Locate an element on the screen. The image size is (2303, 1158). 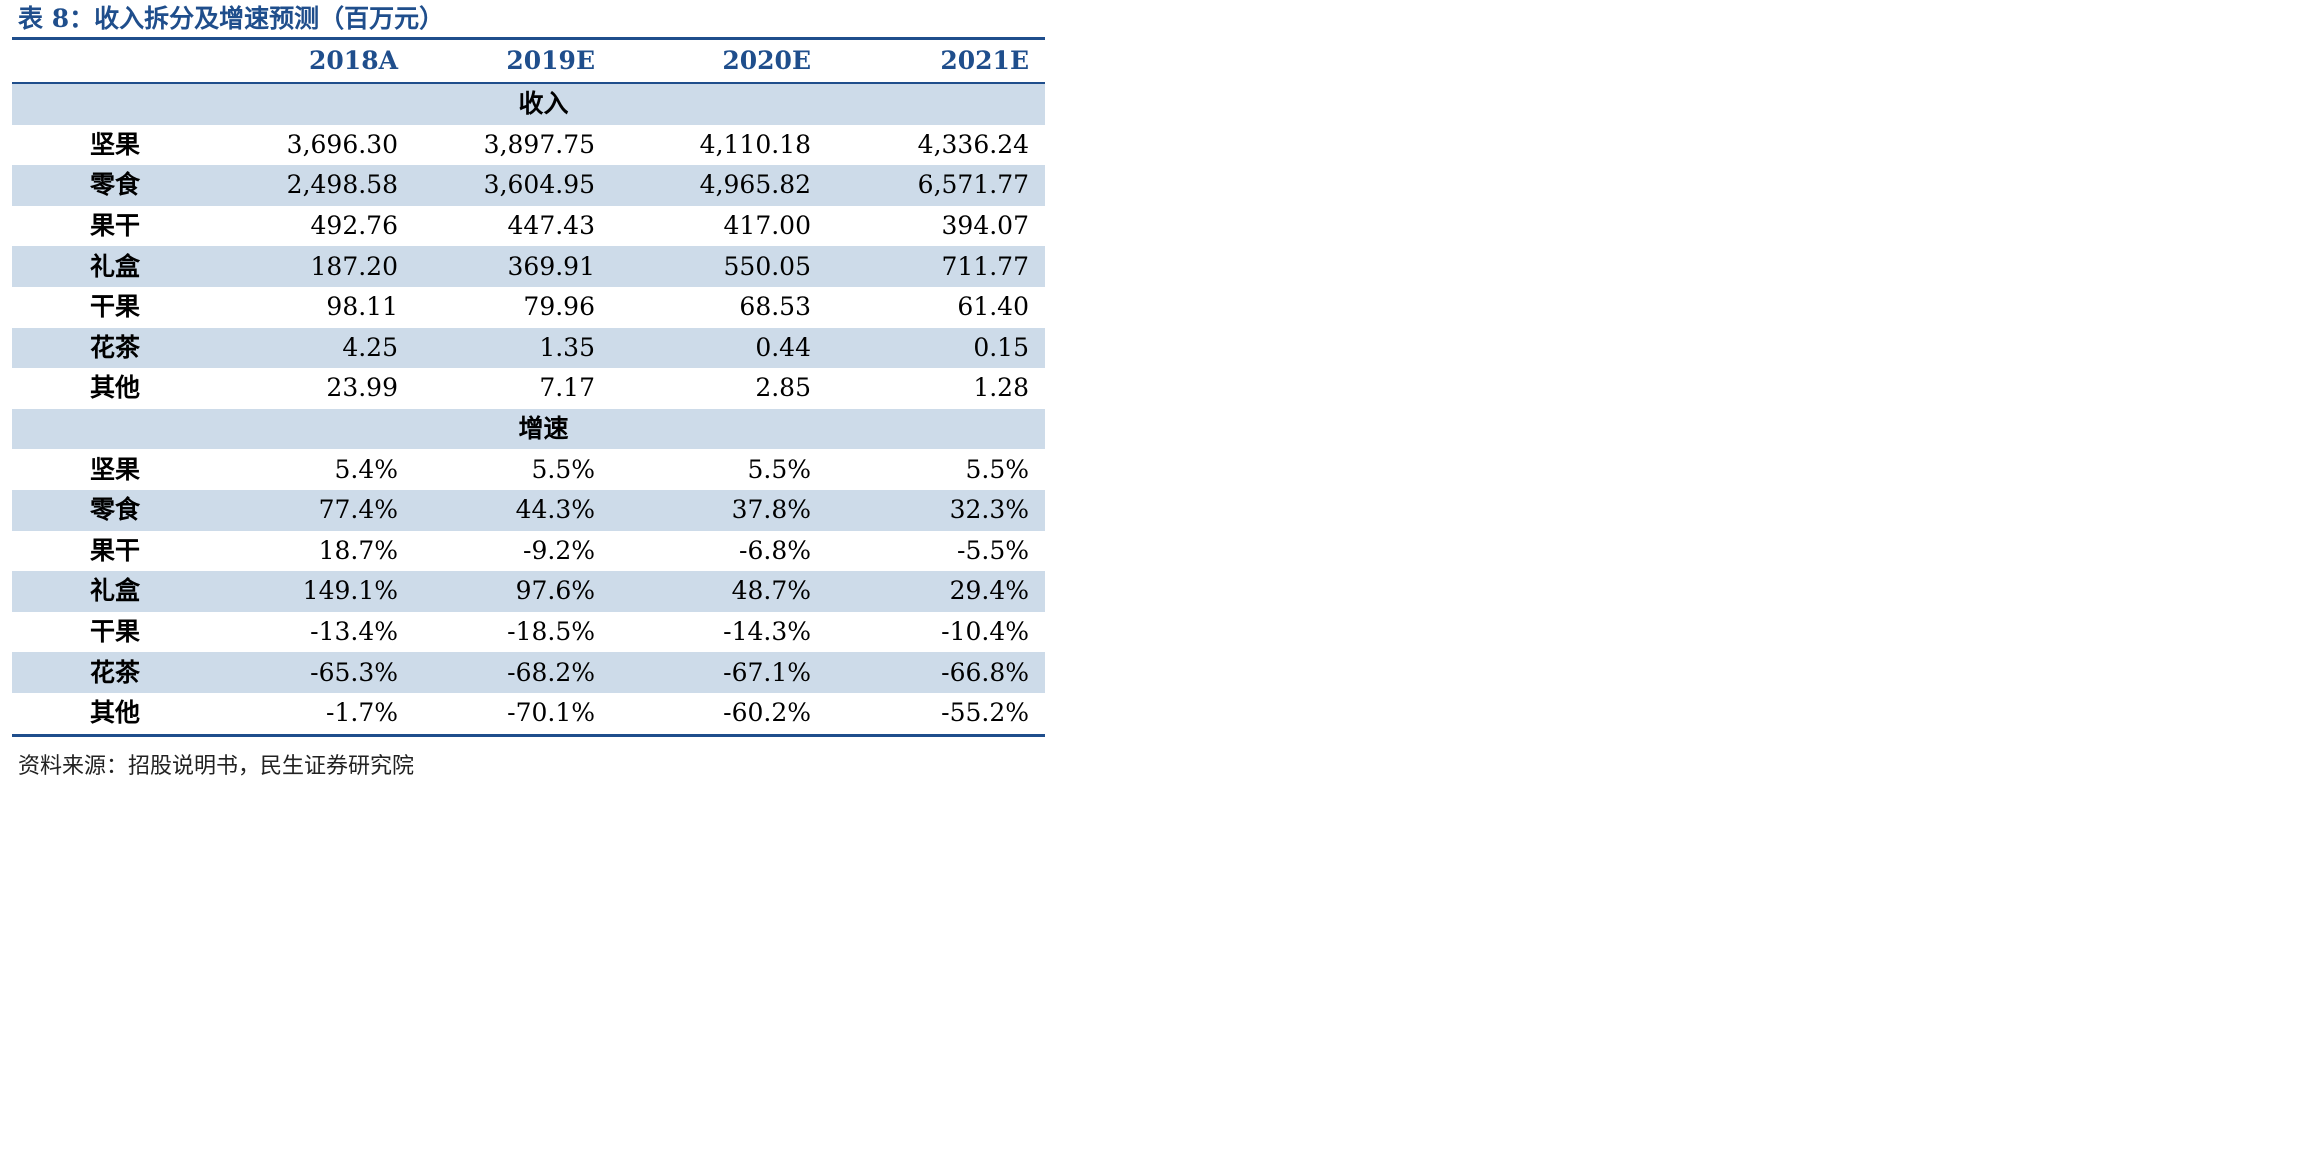
value-cell: -70.1% is located at coordinates (551, 713).